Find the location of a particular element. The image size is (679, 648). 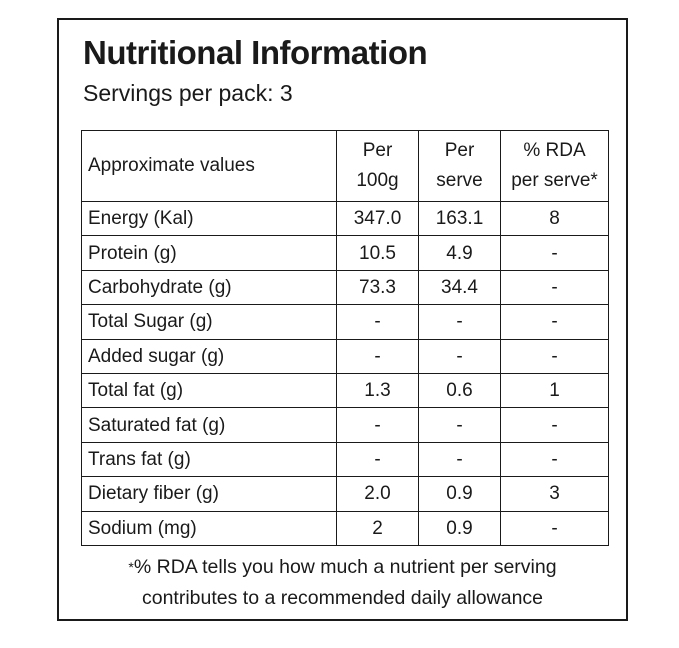

table-row: Sodium (mg) 2 0.9 - is located at coordinates (345, 528).